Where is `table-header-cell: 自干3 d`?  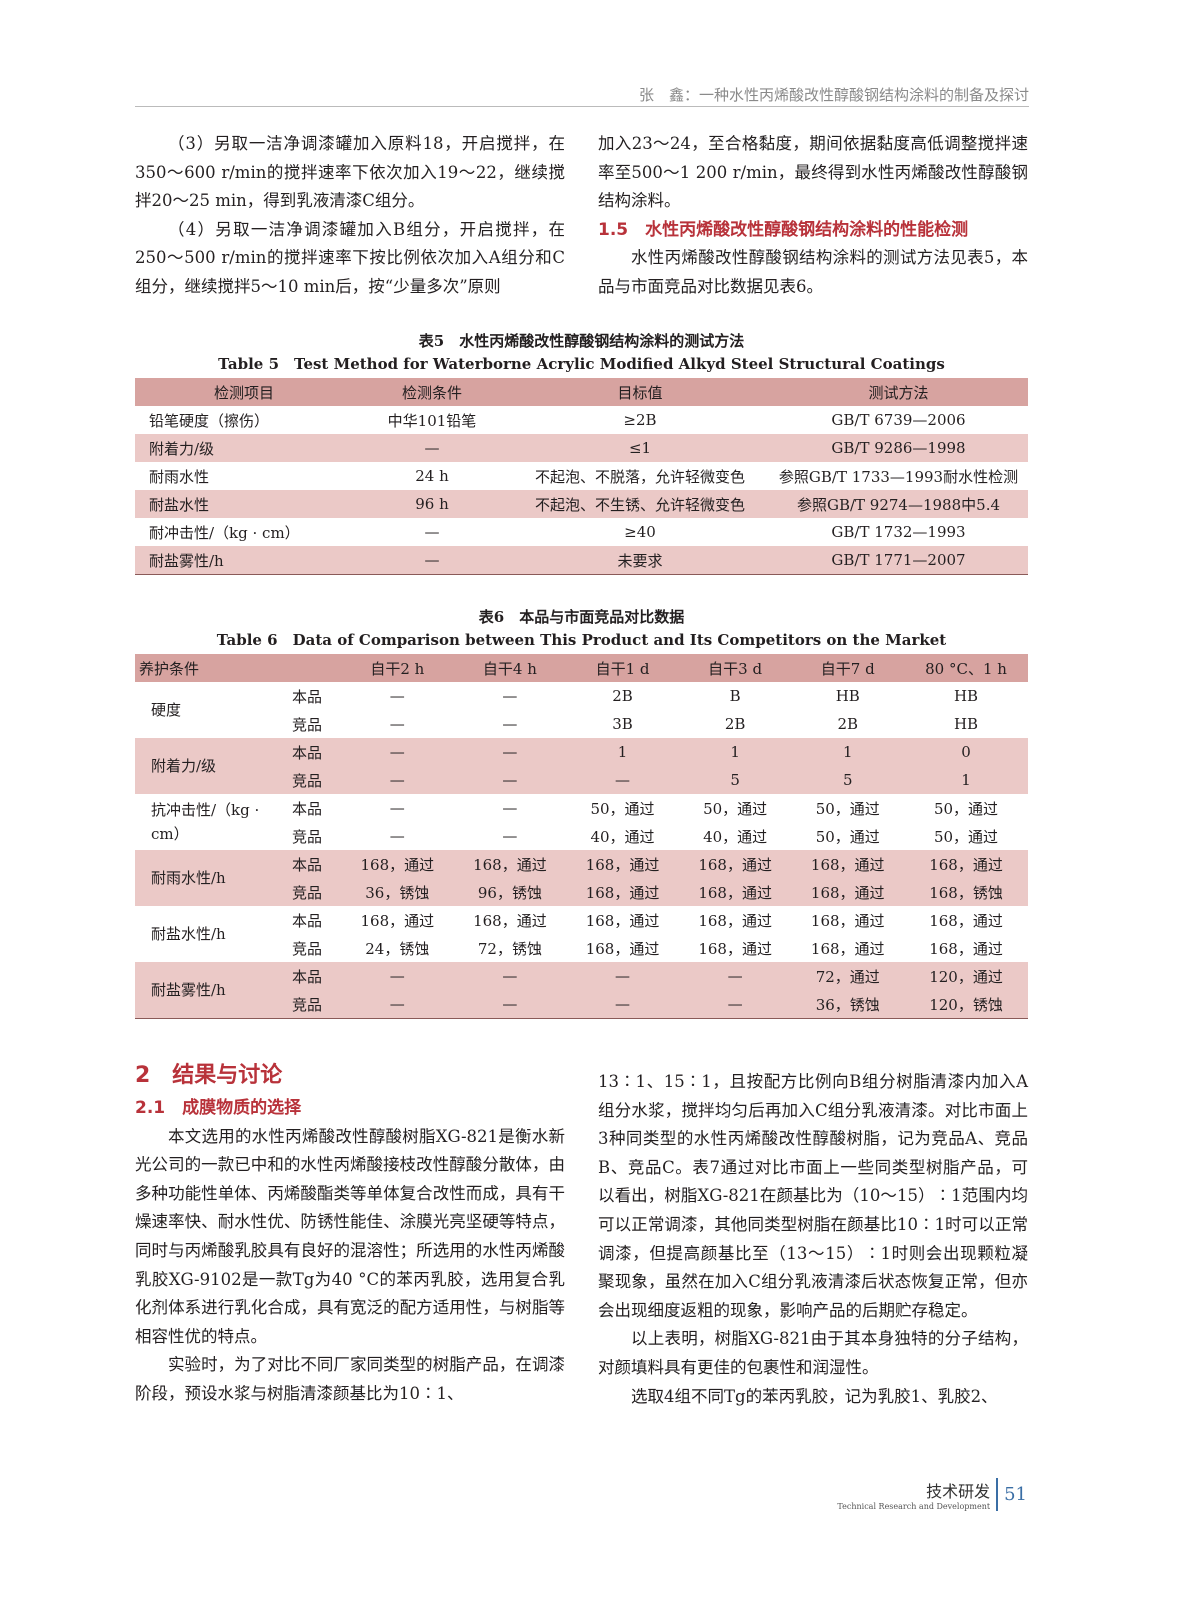 table-header-cell: 自干3 d is located at coordinates (735, 668).